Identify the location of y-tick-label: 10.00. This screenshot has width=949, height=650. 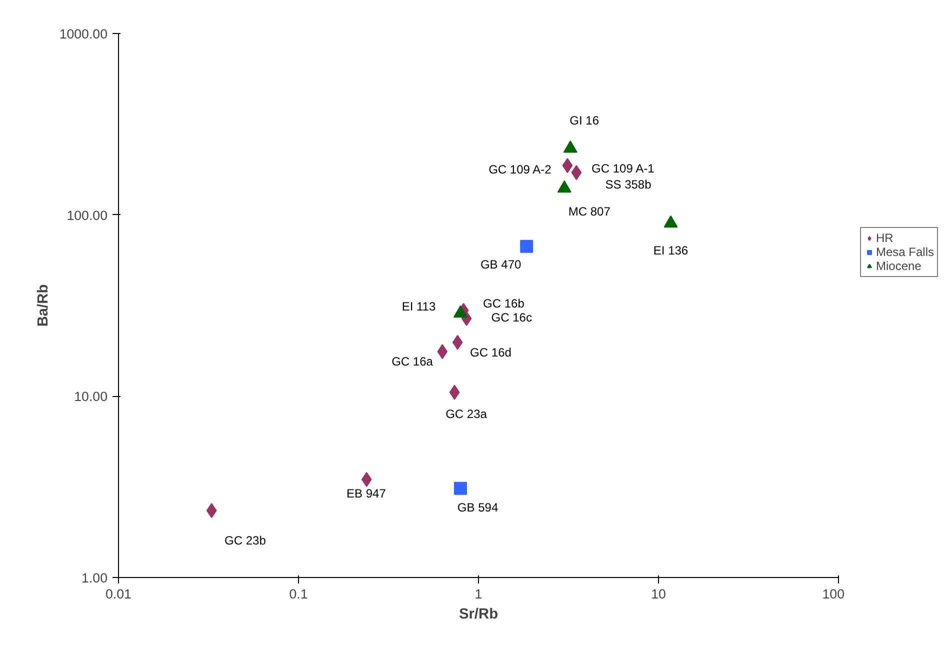
(91, 396).